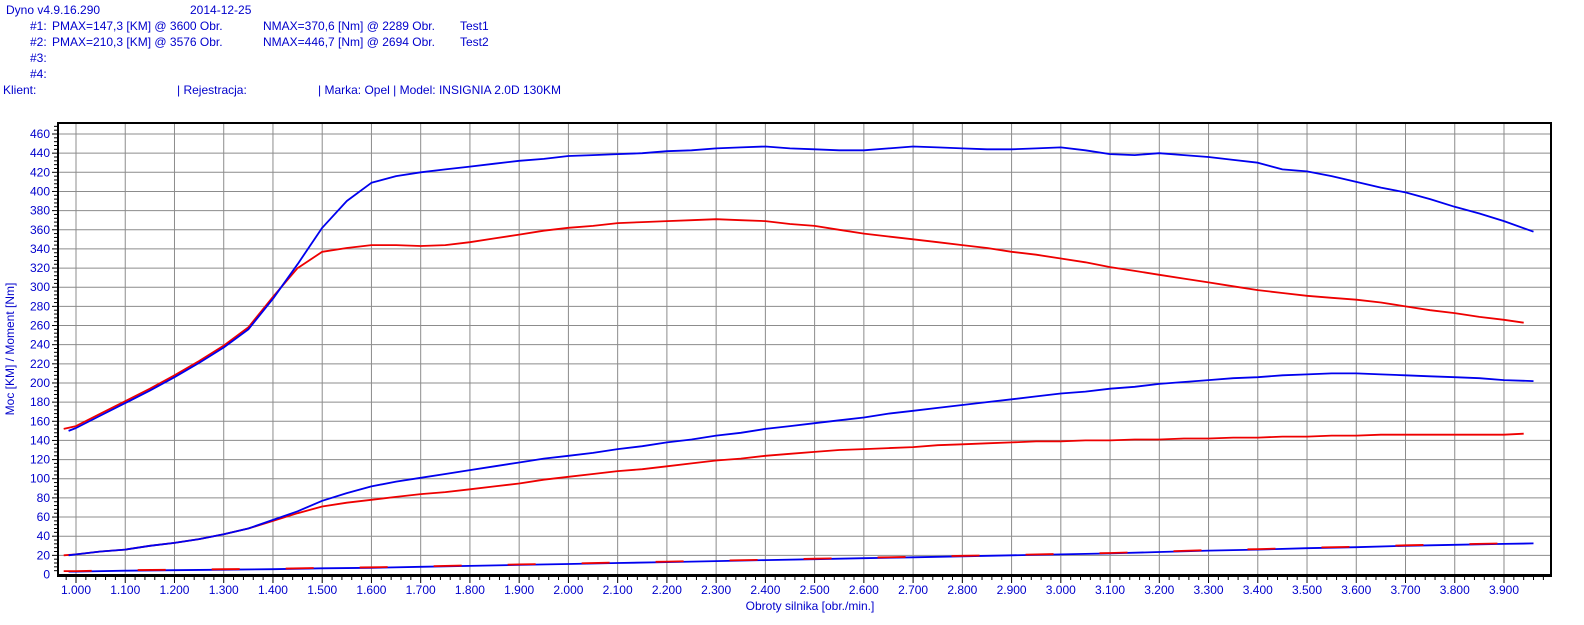 This screenshot has width=1584, height=625. What do you see at coordinates (125, 590) in the screenshot?
I see `x-tick-label: 1.100` at bounding box center [125, 590].